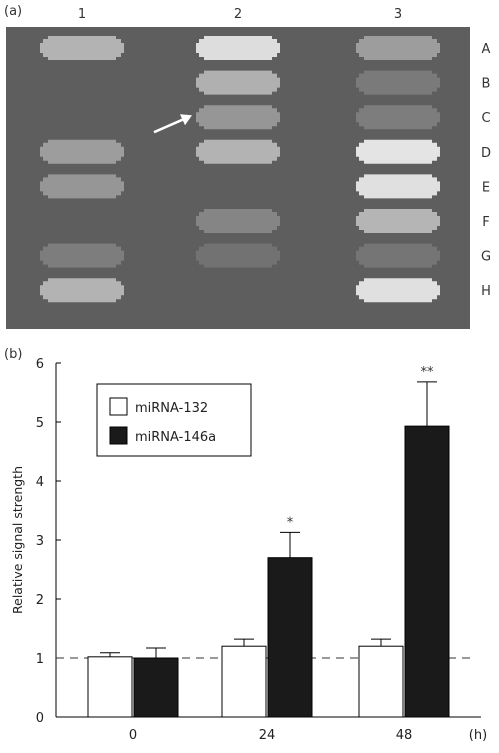 Image resolution: width=499 pixels, height=753 pixels. What do you see at coordinates (290, 522) in the screenshot?
I see `significance-marker: *` at bounding box center [290, 522].